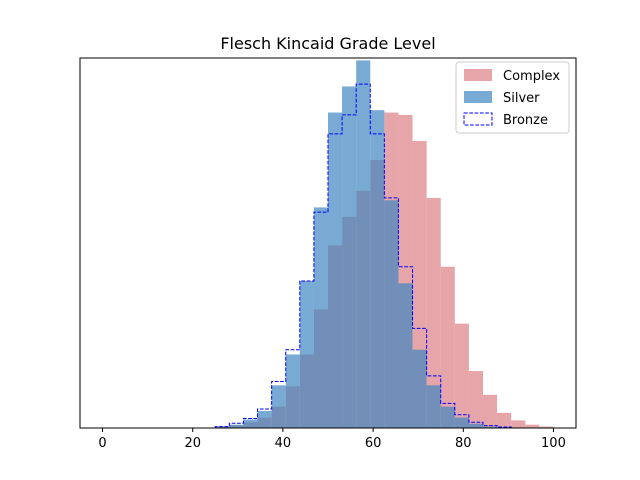  I want to click on x-tick-label: 100, so click(553, 443).